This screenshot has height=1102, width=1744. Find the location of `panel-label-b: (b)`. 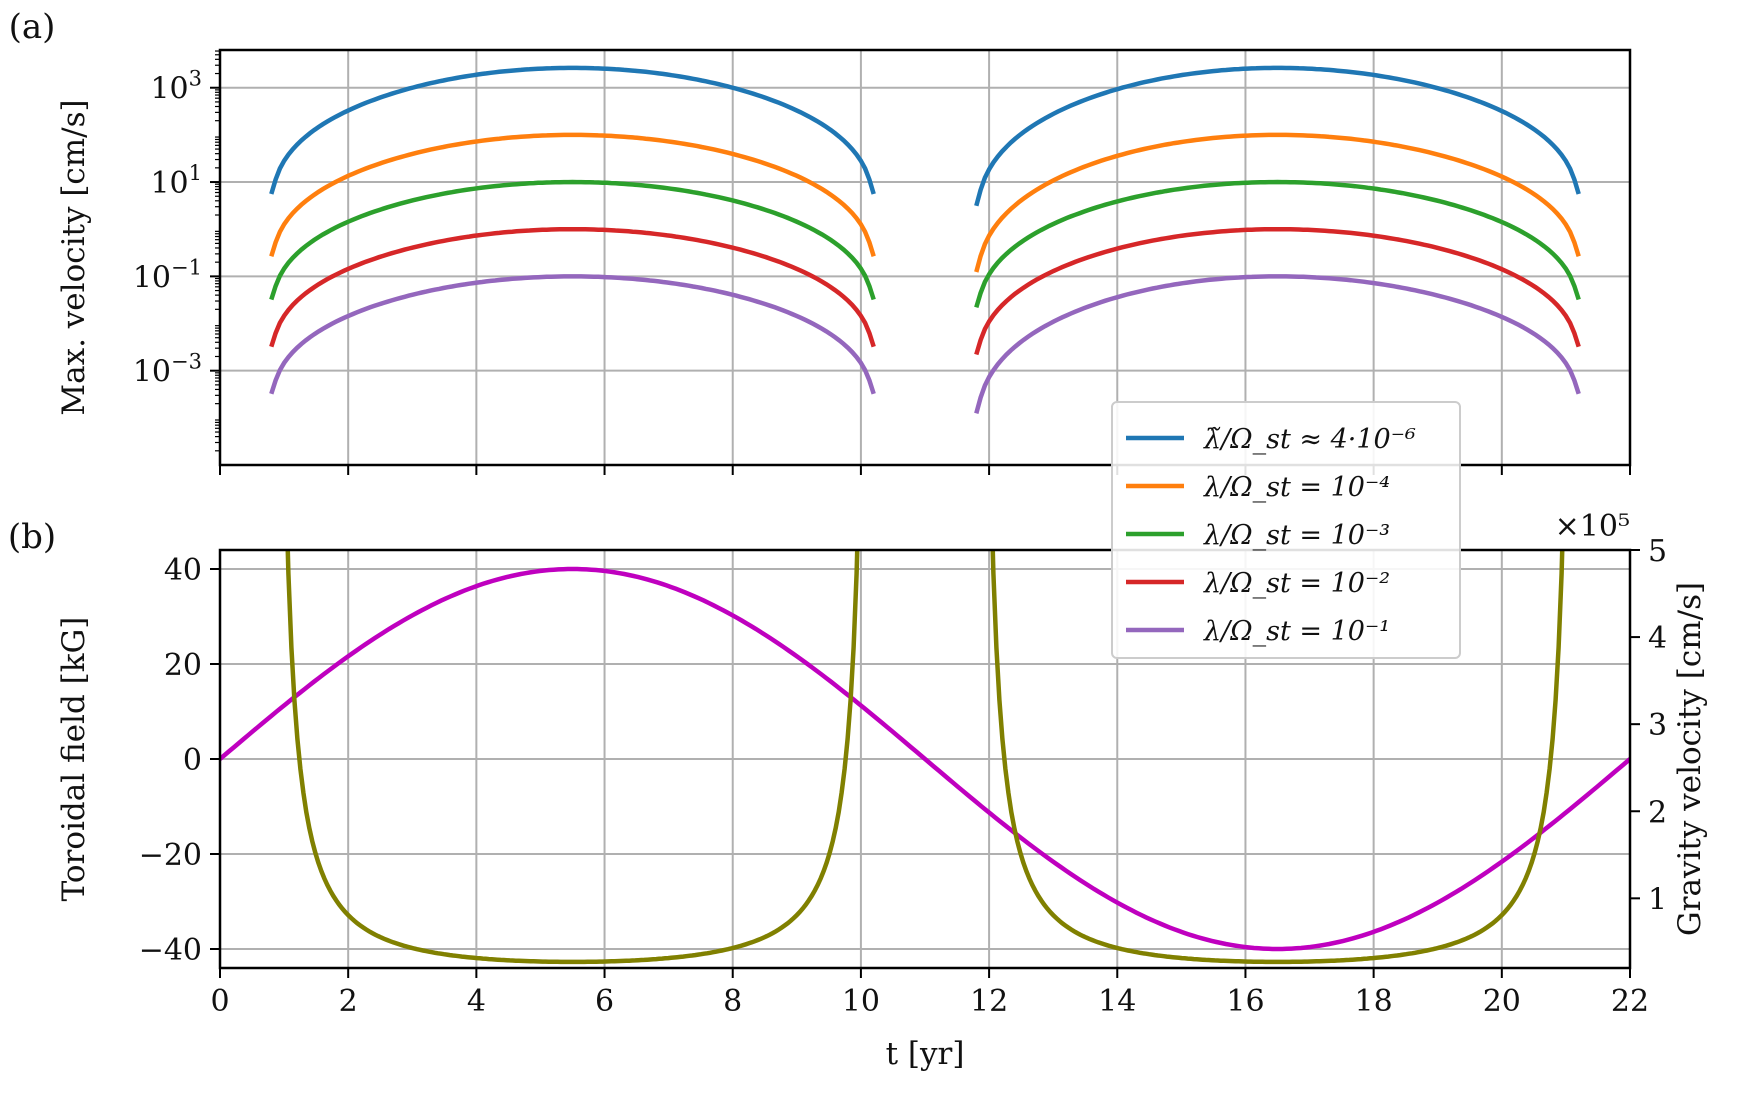

panel-label-b: (b) is located at coordinates (32, 537).